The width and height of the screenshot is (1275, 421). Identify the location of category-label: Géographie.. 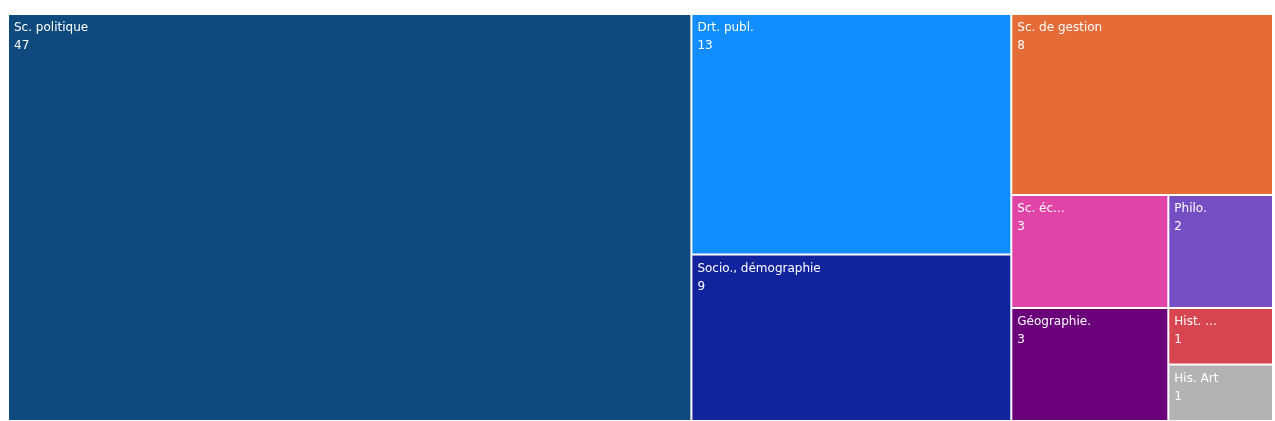
(1054, 321).